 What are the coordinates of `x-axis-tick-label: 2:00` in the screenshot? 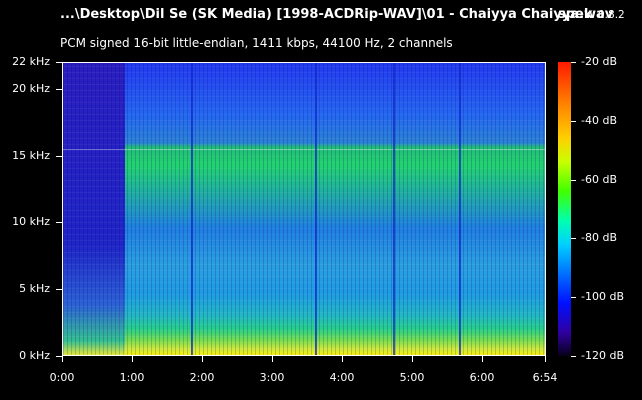 It's located at (202, 377).